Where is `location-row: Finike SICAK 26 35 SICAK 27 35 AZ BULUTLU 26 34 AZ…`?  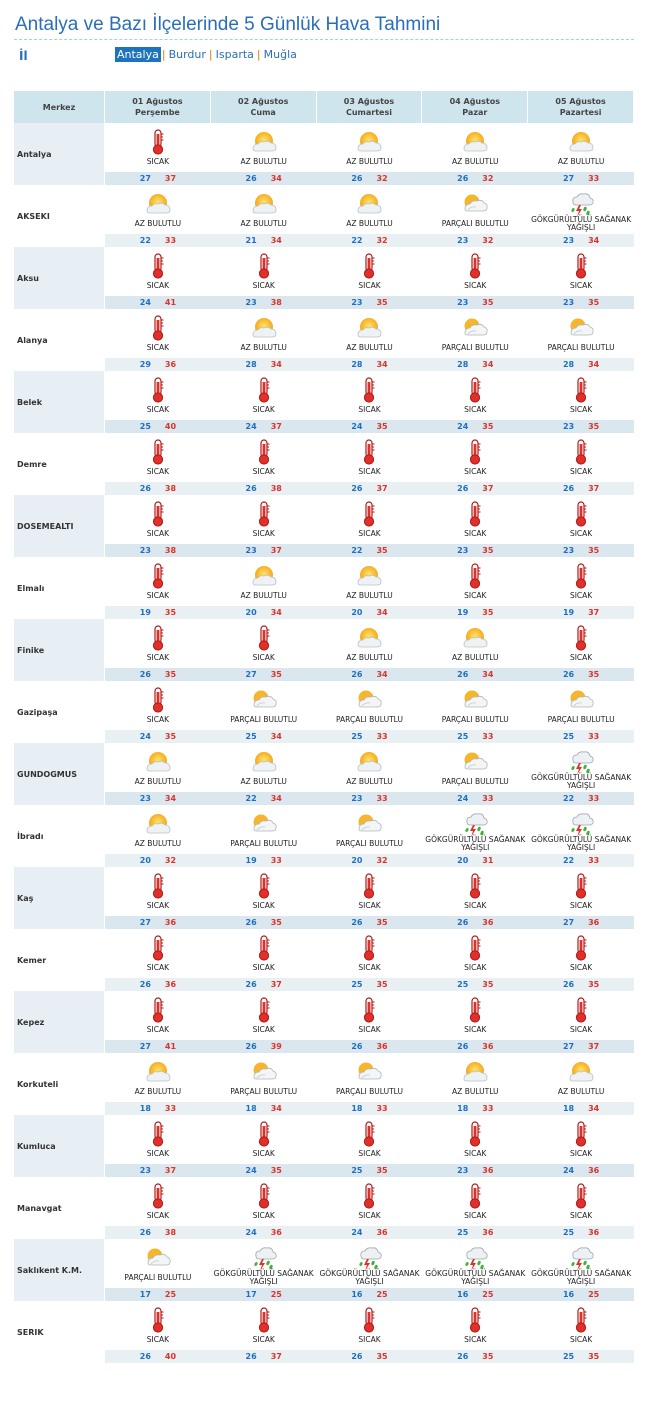 location-row: Finike SICAK 26 35 SICAK 27 35 AZ BULUTLU 26 34 AZ… is located at coordinates (324, 650).